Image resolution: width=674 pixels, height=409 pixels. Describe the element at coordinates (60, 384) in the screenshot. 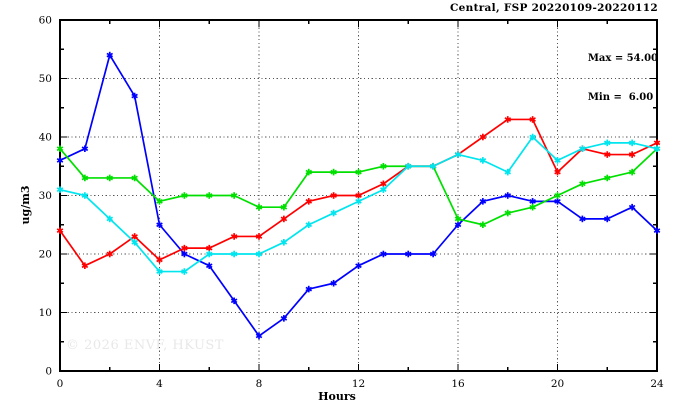

I see `x-tick-label: 0` at that location.